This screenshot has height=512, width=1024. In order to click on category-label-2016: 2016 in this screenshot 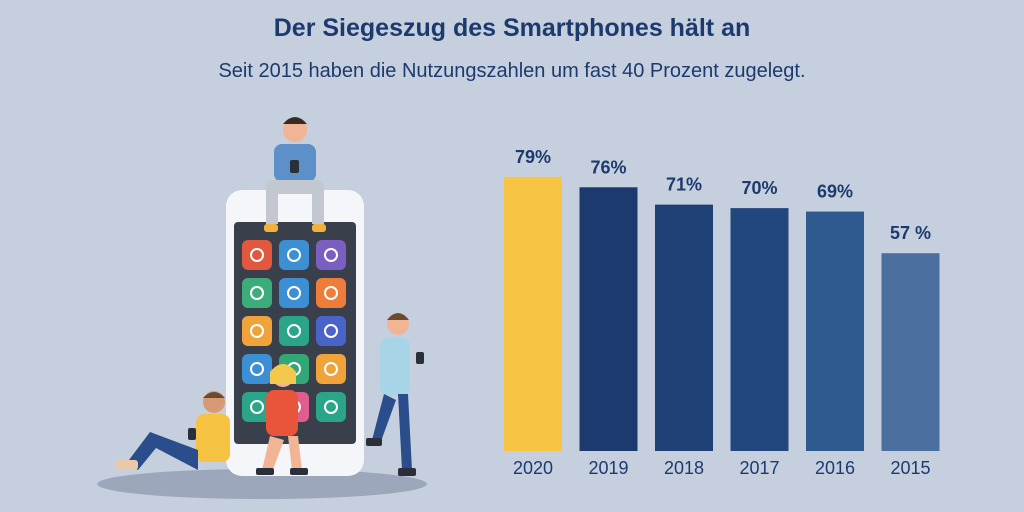, I will do `click(835, 468)`.